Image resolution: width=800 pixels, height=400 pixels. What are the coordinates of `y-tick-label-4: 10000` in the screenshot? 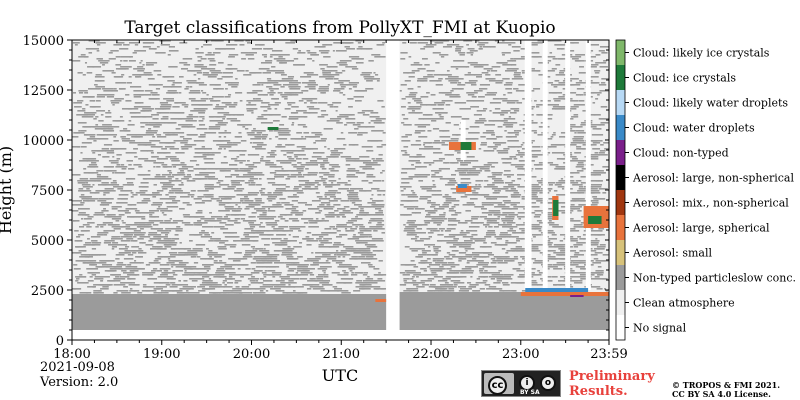 It's located at (43, 141).